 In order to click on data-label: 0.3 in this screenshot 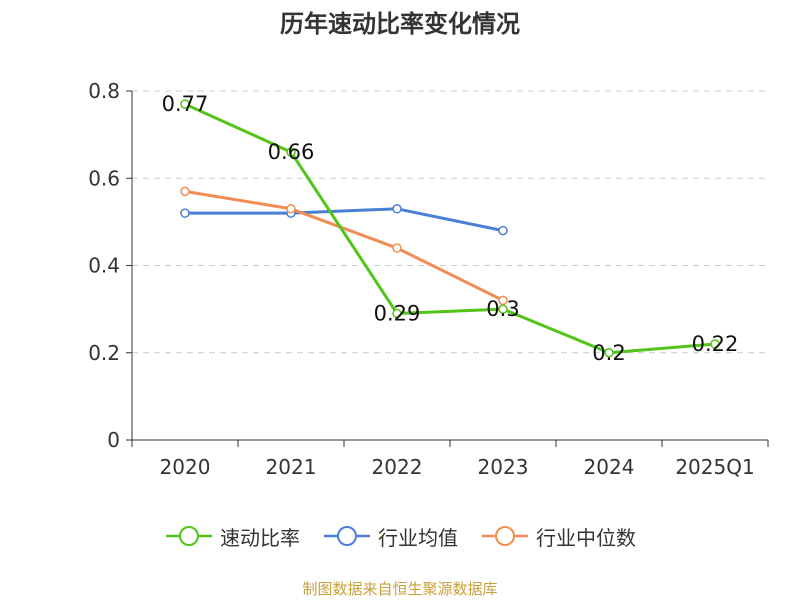, I will do `click(502, 309)`.